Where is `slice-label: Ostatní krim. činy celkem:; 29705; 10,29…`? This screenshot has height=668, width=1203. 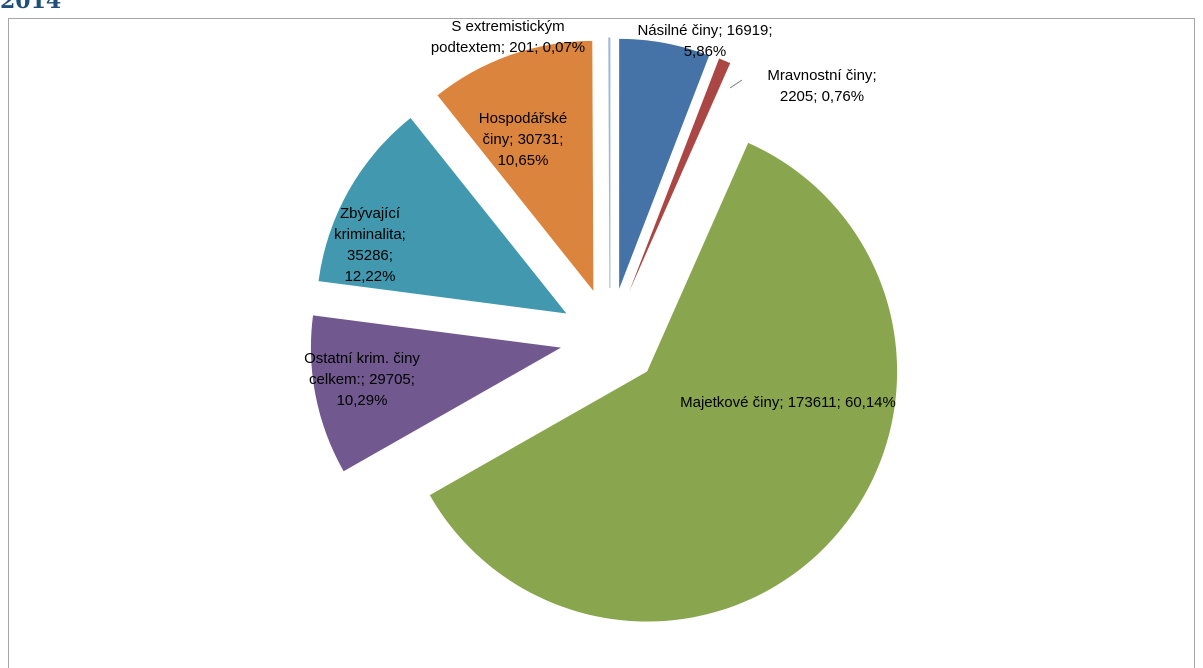
slice-label: Ostatní krim. činy celkem:; 29705; 10,29… is located at coordinates (362, 379).